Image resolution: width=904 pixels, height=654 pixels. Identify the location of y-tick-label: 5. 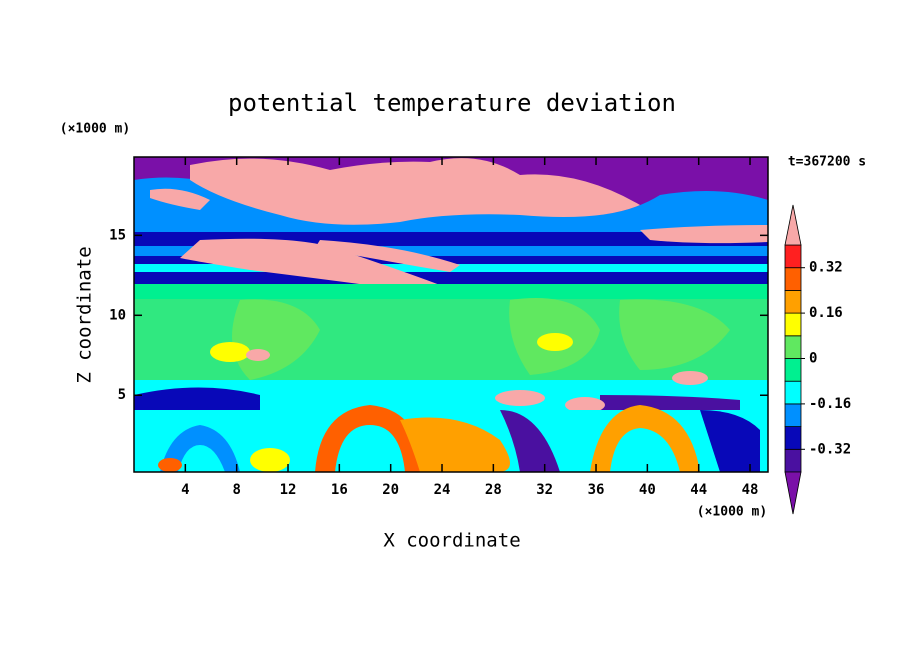
(122, 395).